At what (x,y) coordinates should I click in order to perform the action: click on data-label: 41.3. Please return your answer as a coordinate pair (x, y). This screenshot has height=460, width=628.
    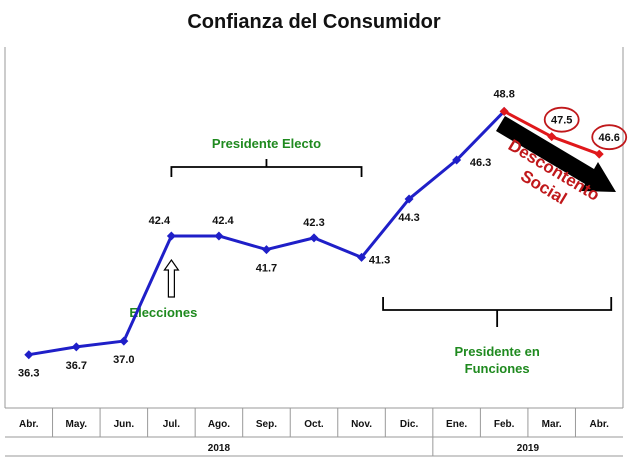
    Looking at the image, I should click on (379, 260).